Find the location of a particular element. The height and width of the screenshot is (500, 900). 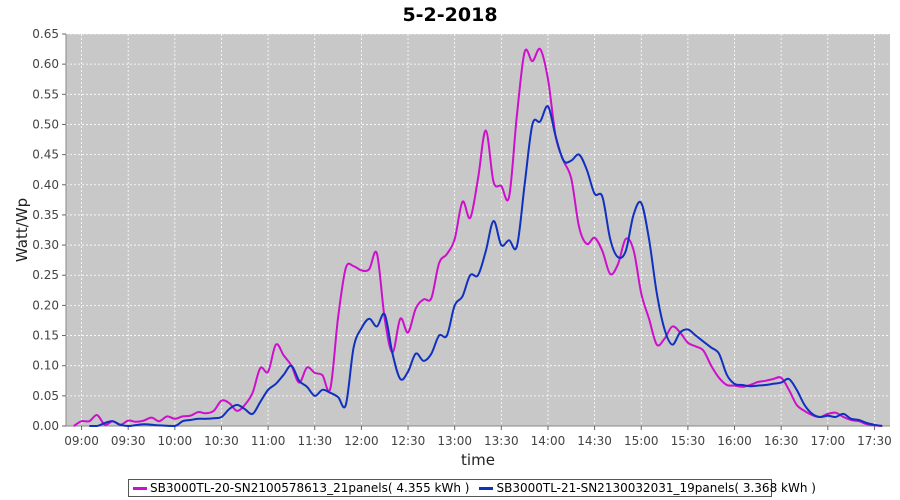

x-tick-label: 09:00 is located at coordinates (81, 441).